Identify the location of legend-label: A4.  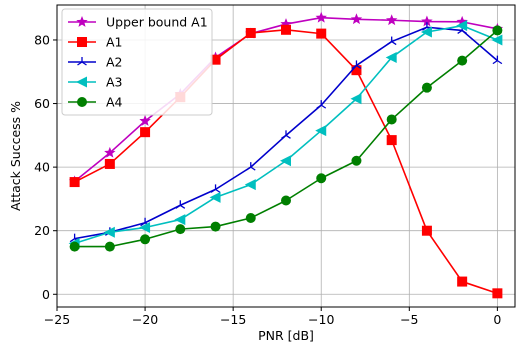
(114, 102).